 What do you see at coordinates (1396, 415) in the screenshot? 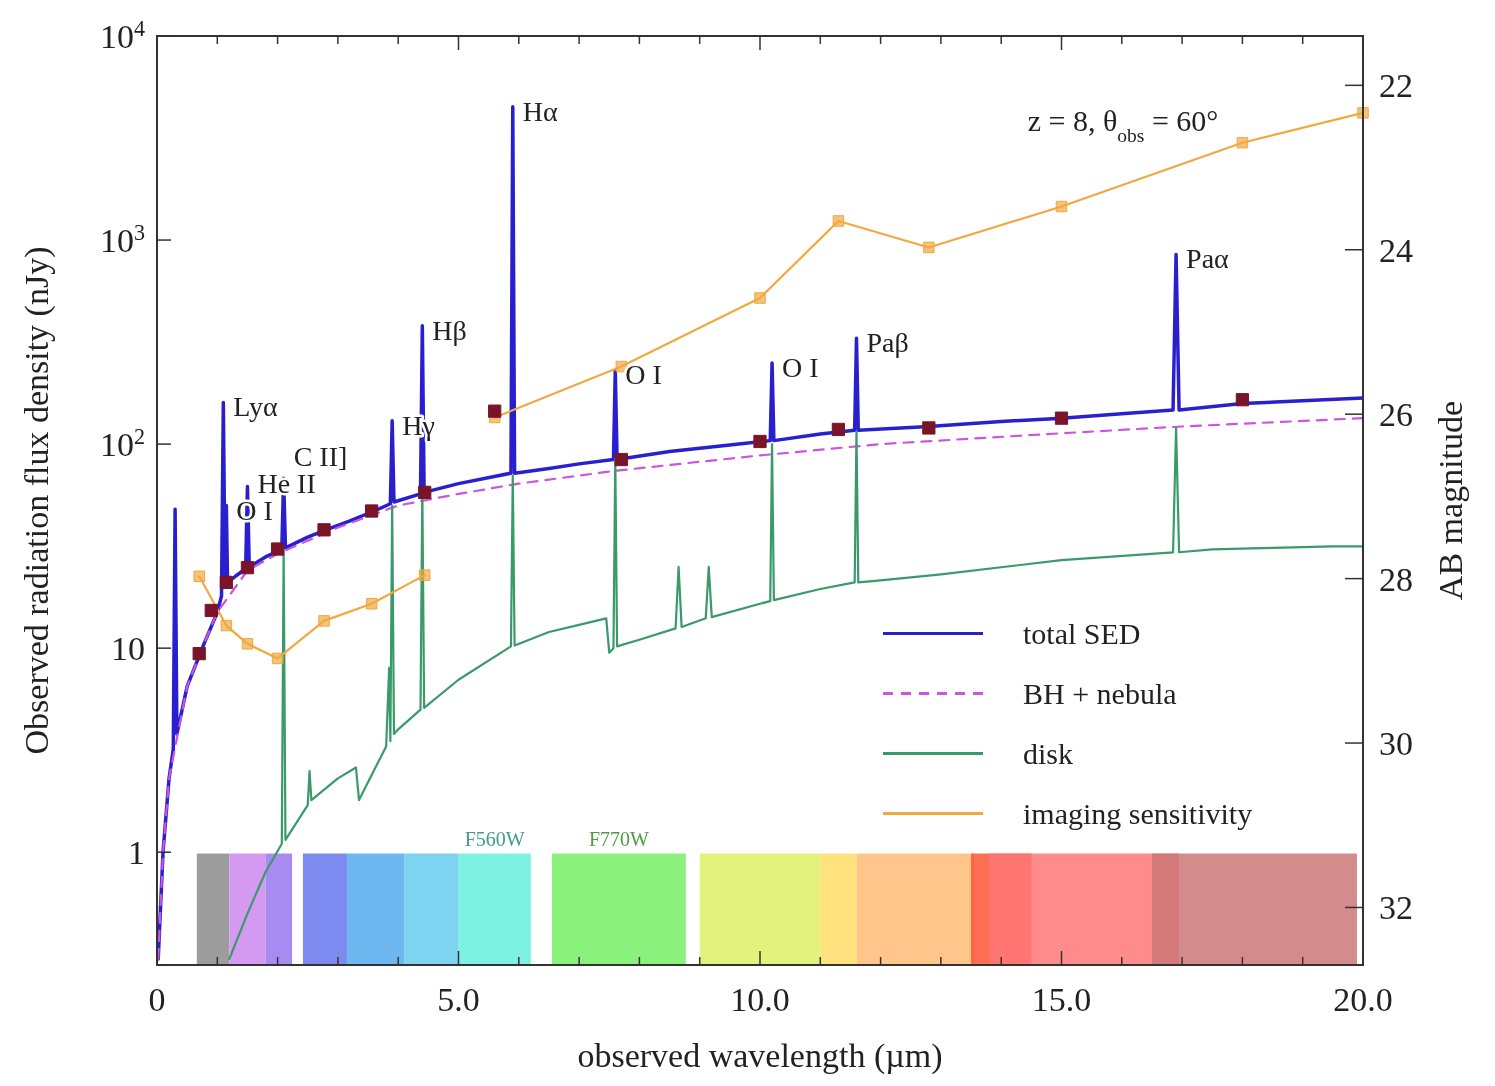
I see `y2-tick-label: 26` at bounding box center [1396, 415].